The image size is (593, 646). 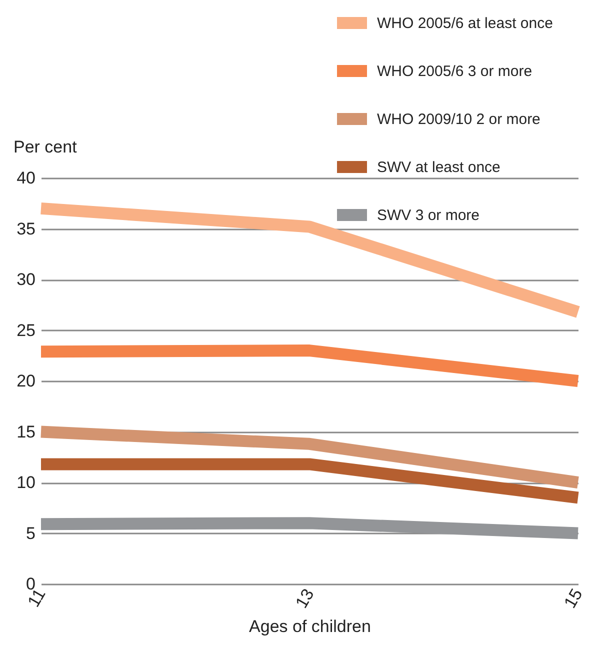 What do you see at coordinates (438, 167) in the screenshot?
I see `legend-label: SWV at least once` at bounding box center [438, 167].